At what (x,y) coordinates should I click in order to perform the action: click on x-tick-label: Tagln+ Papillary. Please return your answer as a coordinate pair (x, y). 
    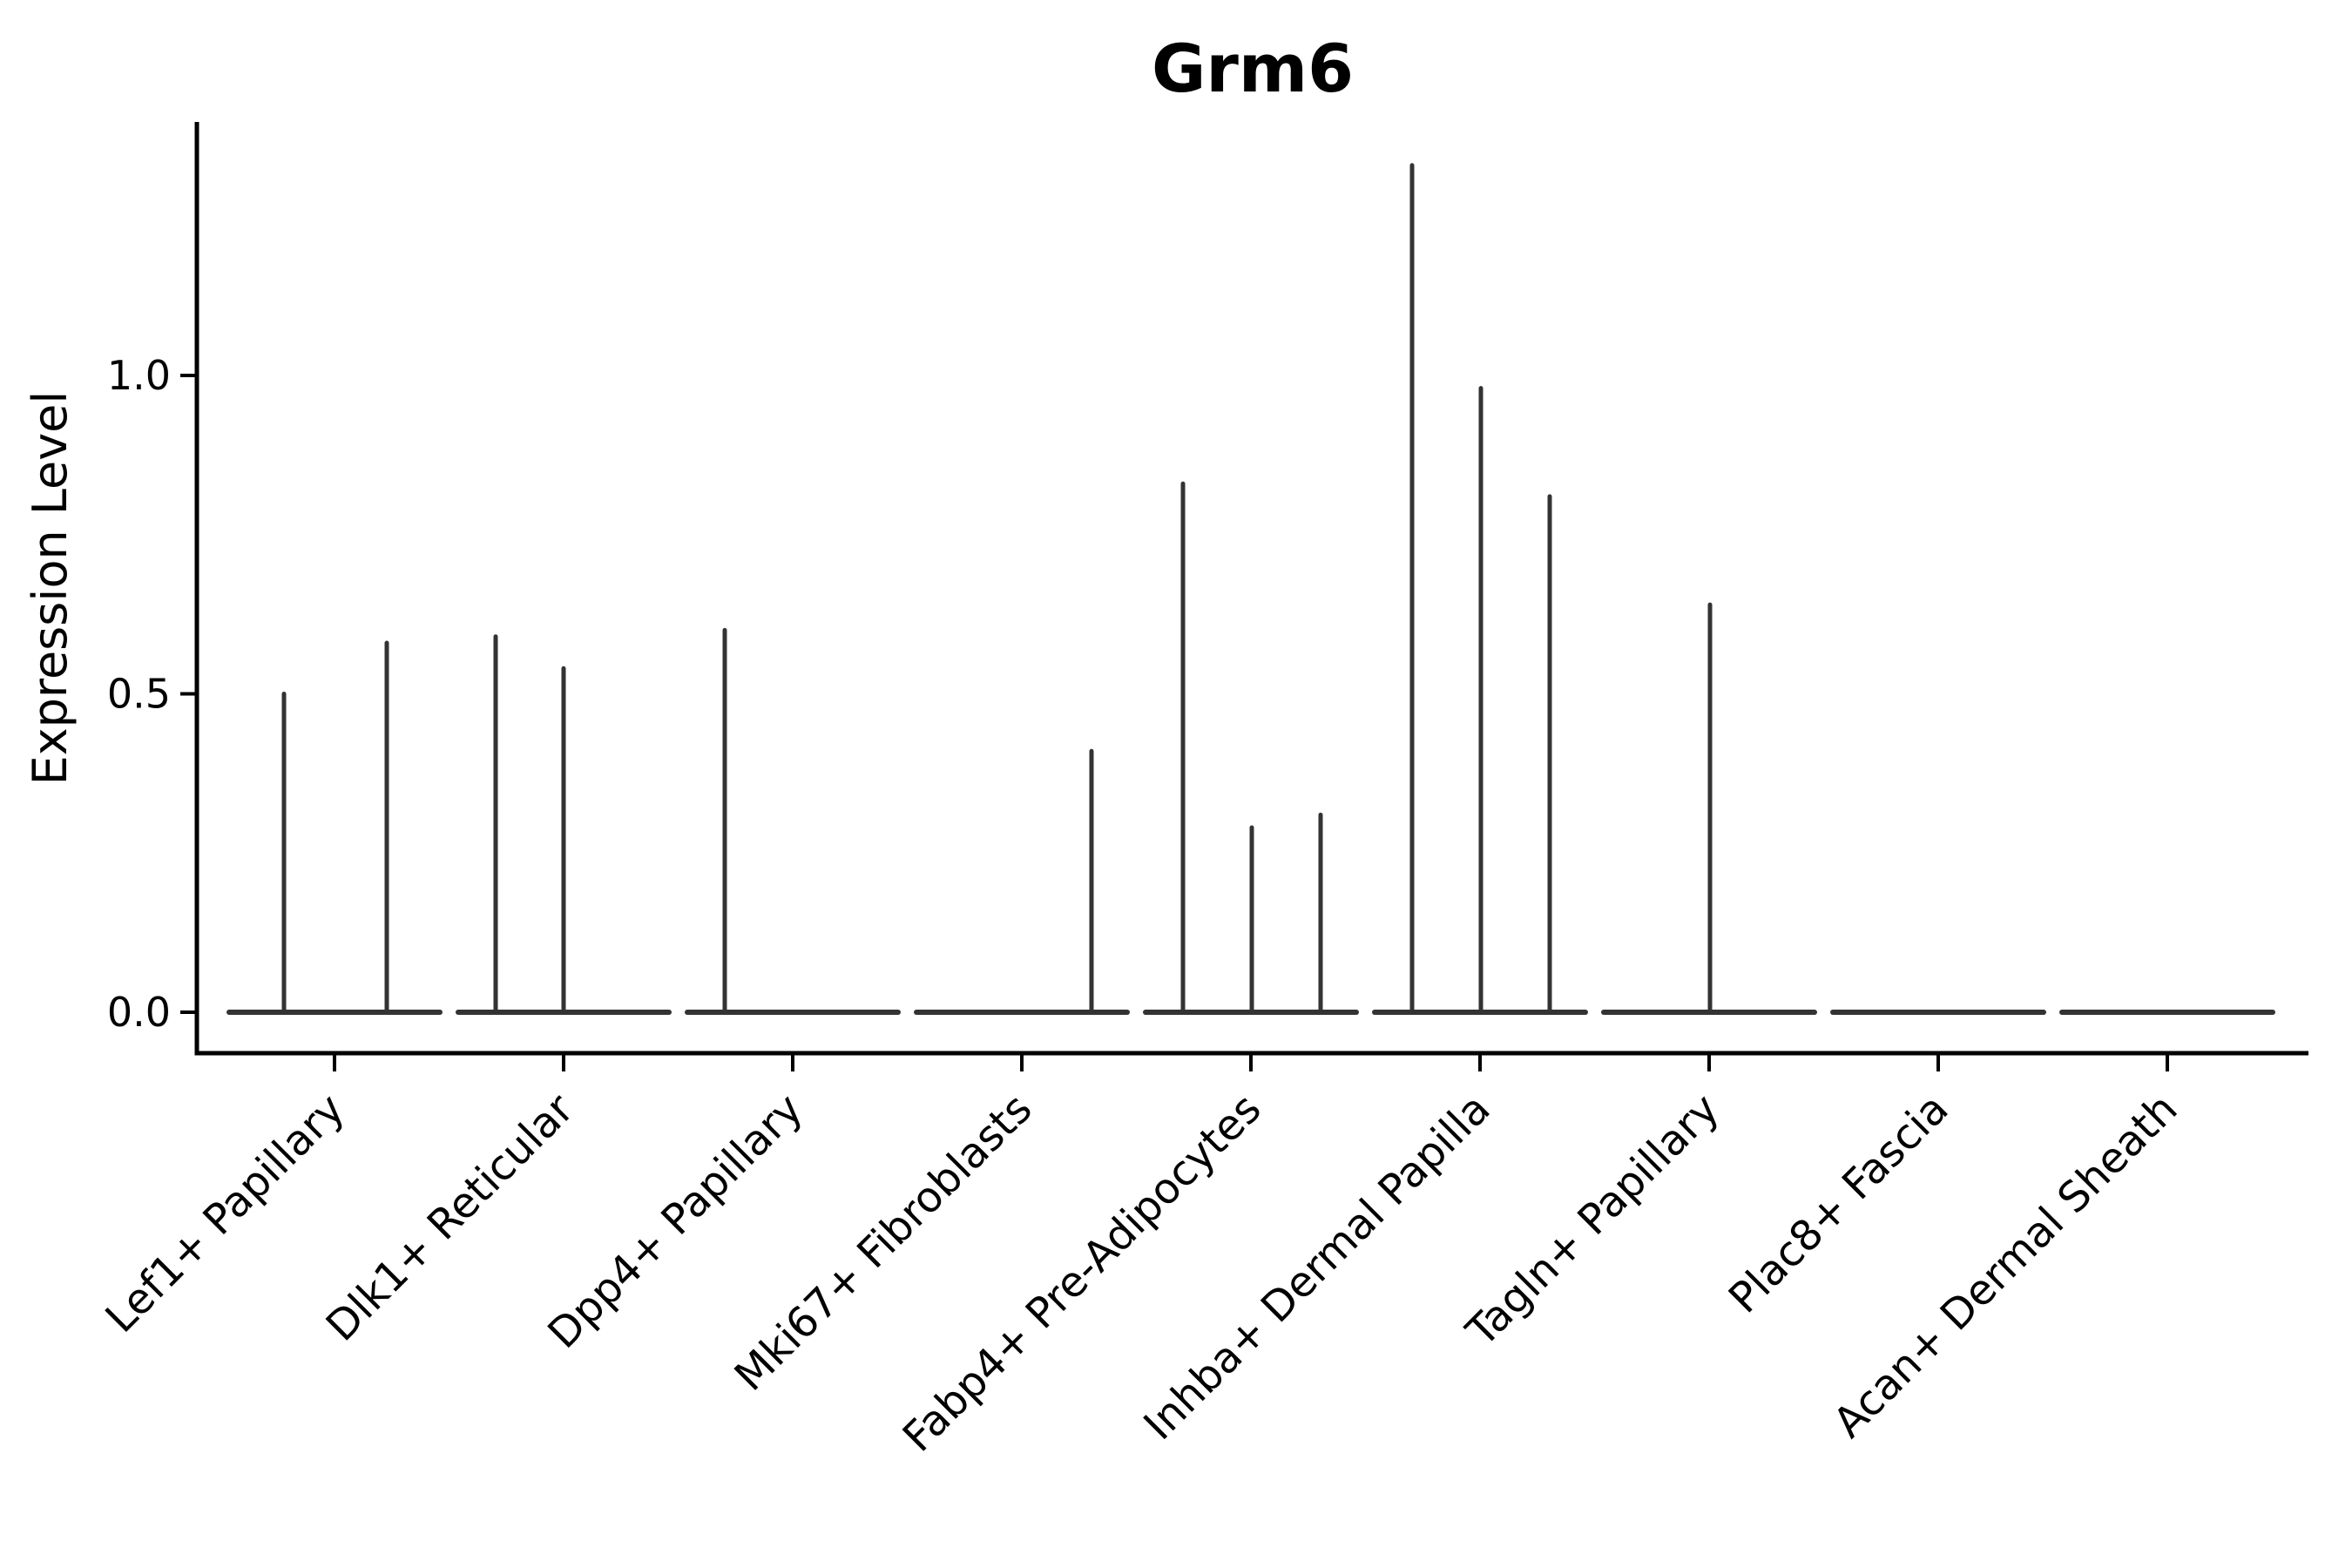
    Looking at the image, I should click on (1592, 1221).